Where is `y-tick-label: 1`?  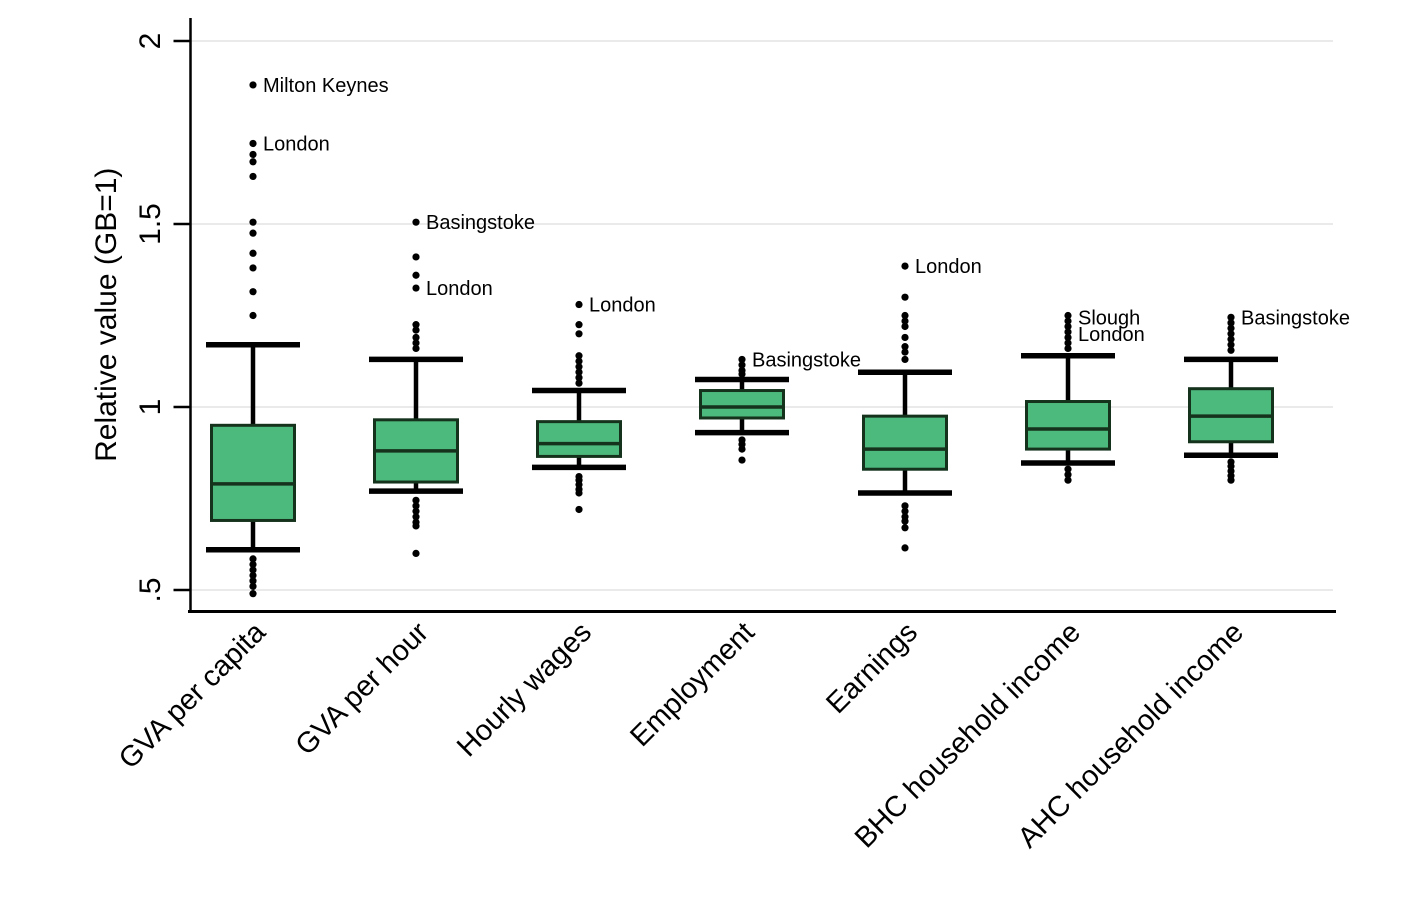
y-tick-label: 1 is located at coordinates (150, 407).